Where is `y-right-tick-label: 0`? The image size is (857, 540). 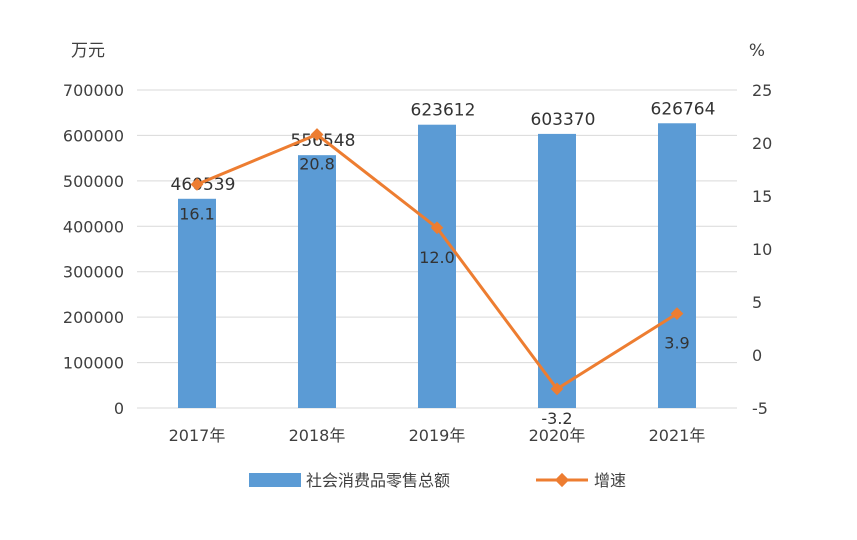
y-right-tick-label: 0 is located at coordinates (757, 355).